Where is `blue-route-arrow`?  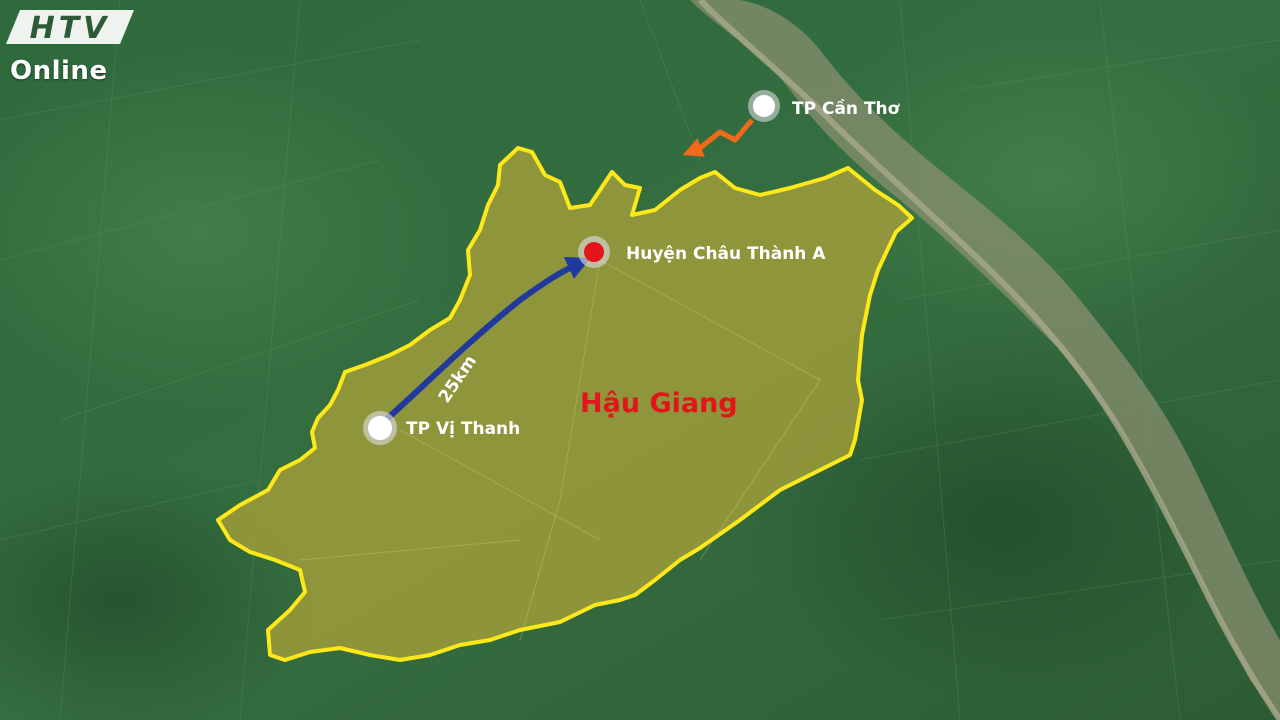
blue-route-arrow is located at coordinates (488, 339).